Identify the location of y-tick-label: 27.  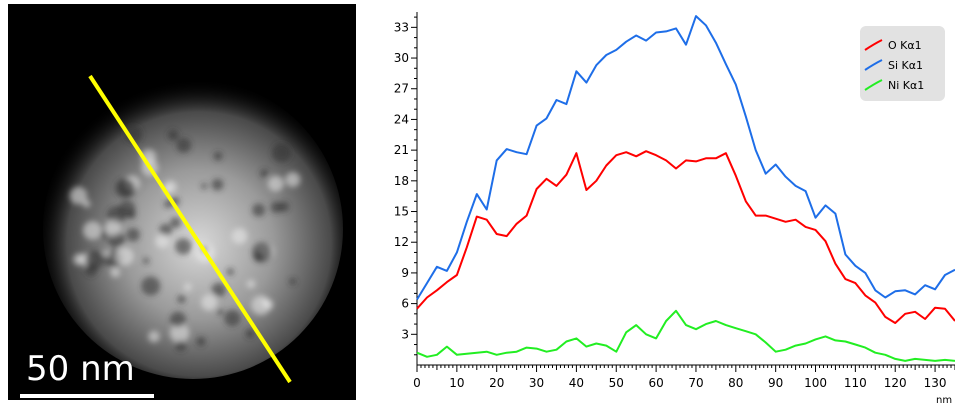
(401, 89).